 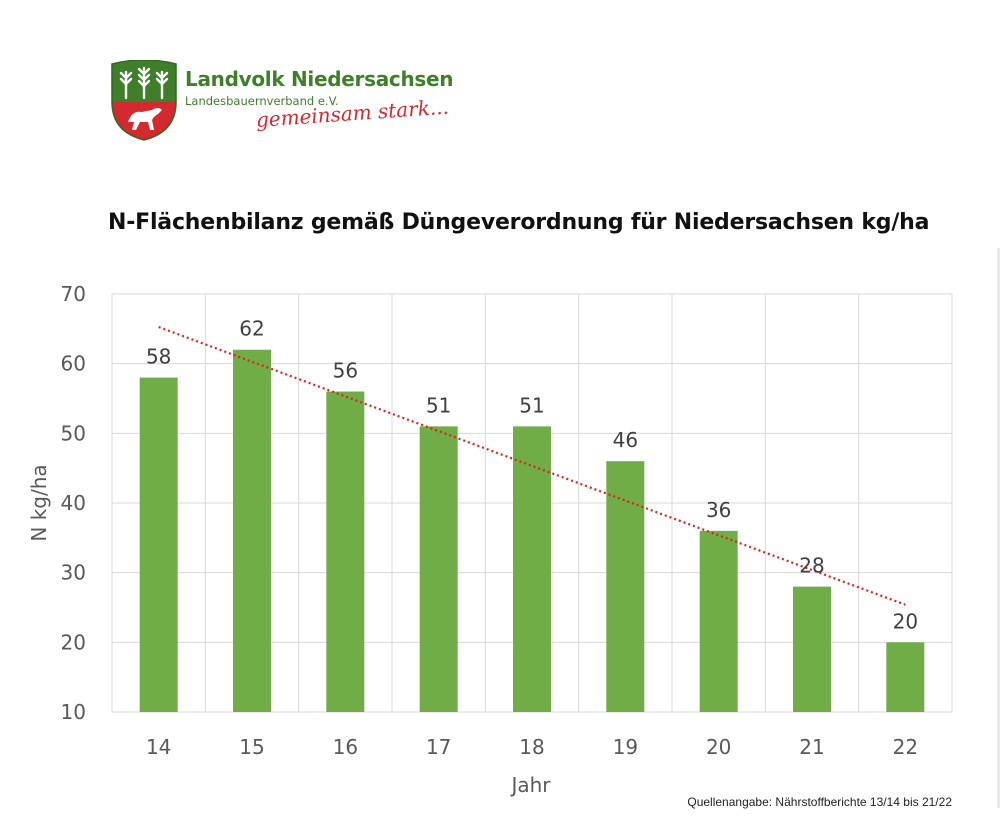 I want to click on x-tick-label: 14, so click(x=158, y=747).